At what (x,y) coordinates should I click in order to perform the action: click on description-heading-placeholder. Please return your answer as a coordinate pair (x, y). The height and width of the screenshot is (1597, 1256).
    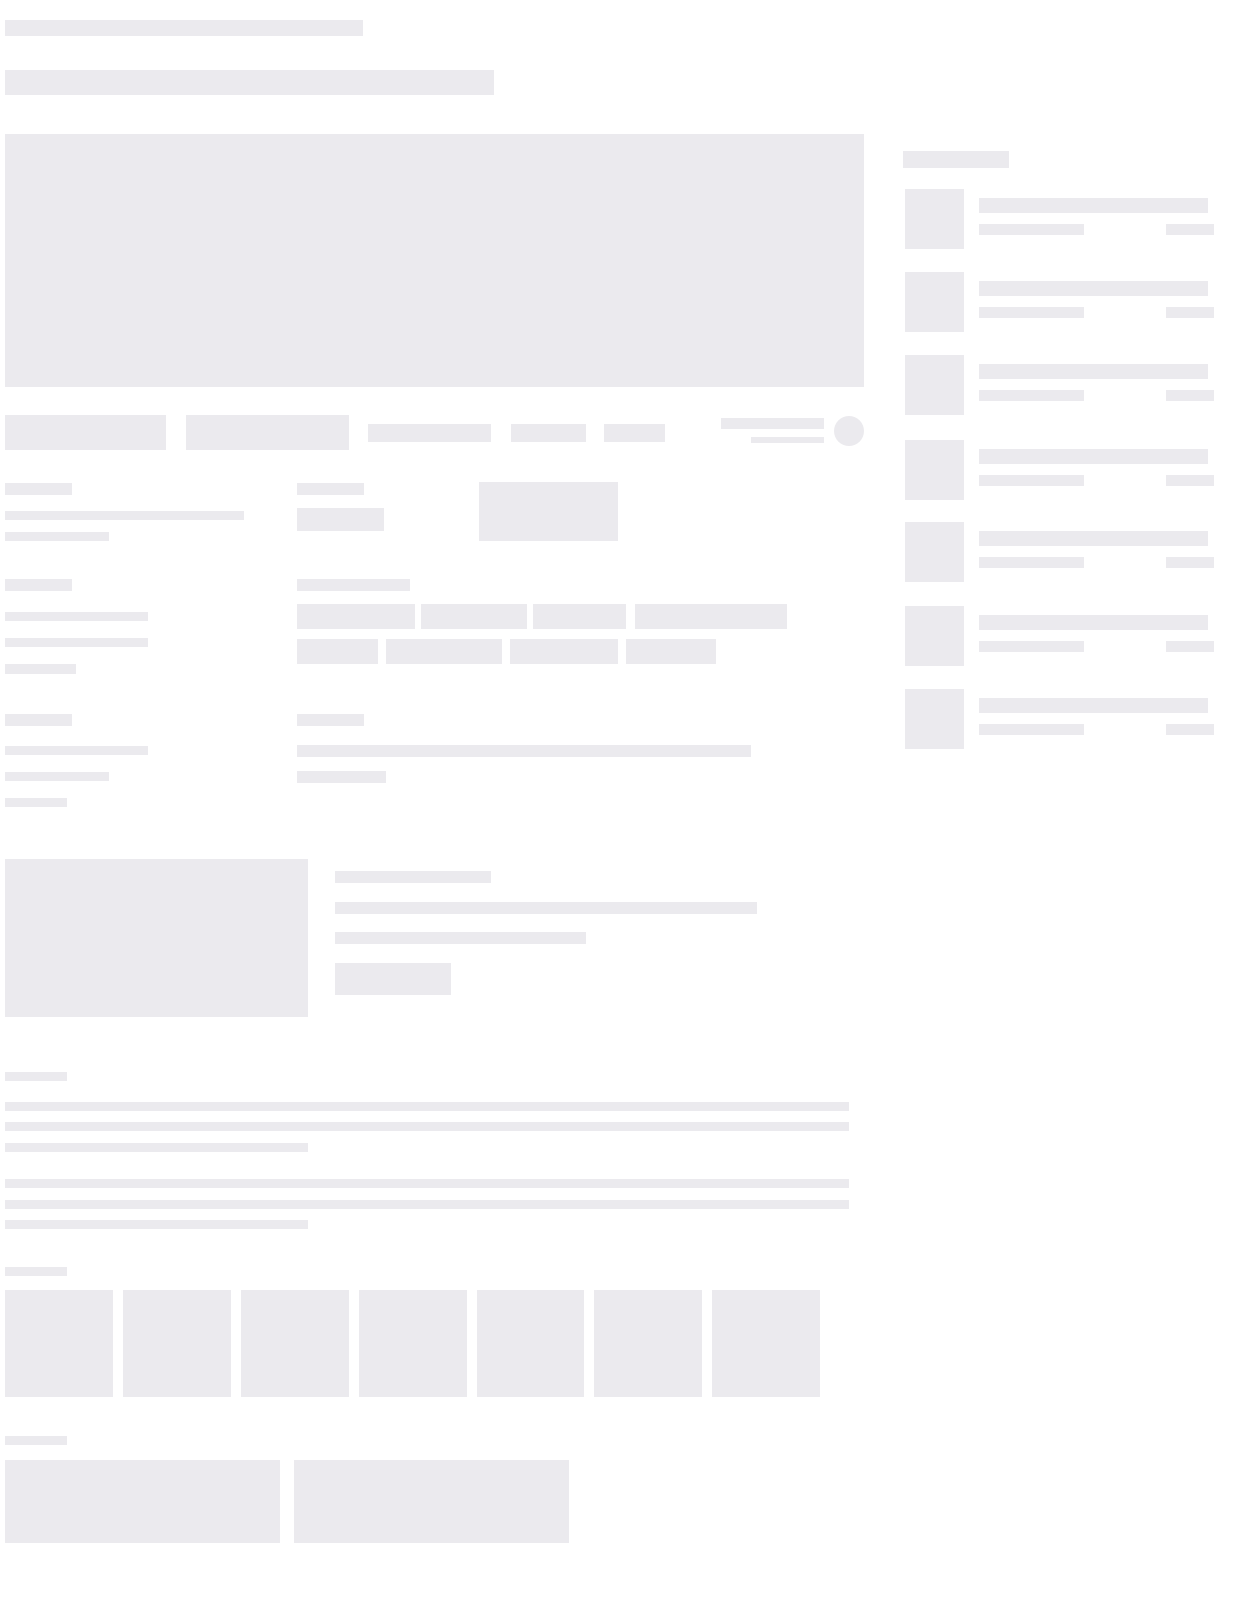
    Looking at the image, I should click on (36, 1076).